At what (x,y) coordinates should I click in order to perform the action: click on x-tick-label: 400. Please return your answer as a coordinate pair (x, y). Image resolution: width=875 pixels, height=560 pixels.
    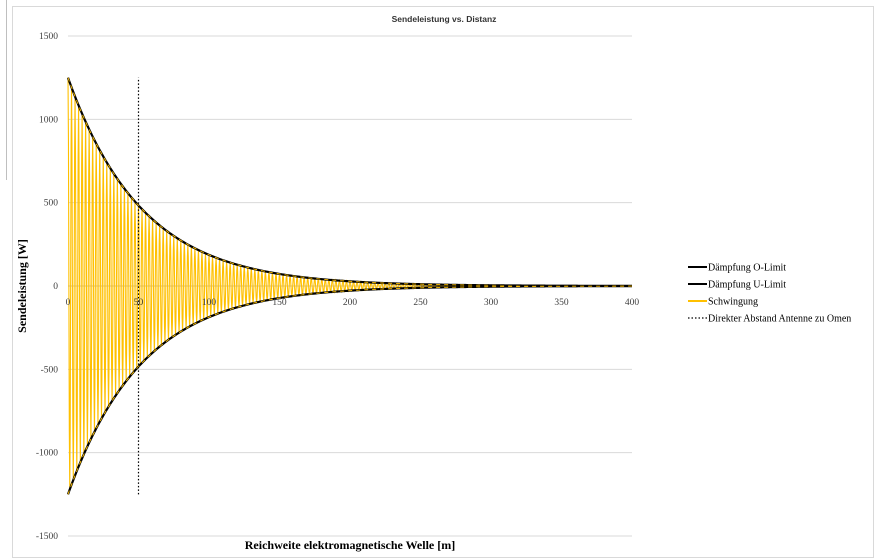
    Looking at the image, I should click on (632, 303).